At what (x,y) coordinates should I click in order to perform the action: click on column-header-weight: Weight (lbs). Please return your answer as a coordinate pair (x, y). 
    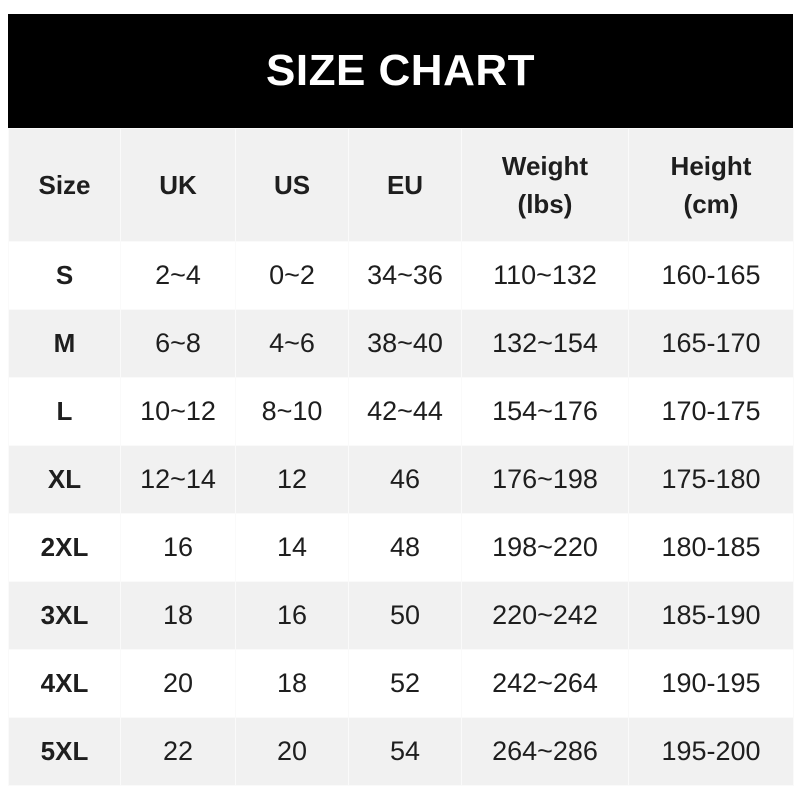
    Looking at the image, I should click on (545, 185).